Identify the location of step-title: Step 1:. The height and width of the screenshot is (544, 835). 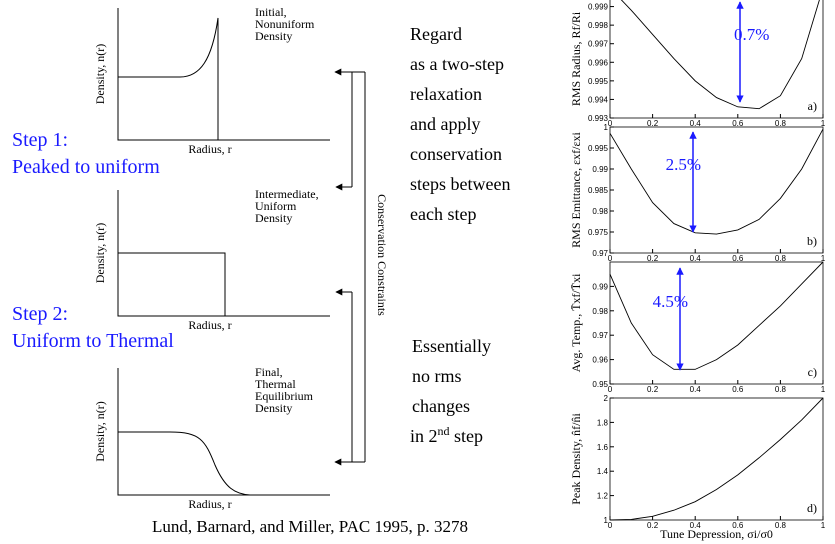
(40, 140).